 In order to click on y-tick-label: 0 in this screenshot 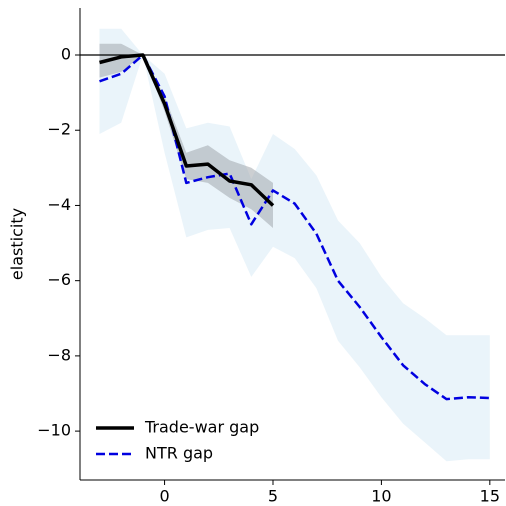, I will do `click(66, 54)`.